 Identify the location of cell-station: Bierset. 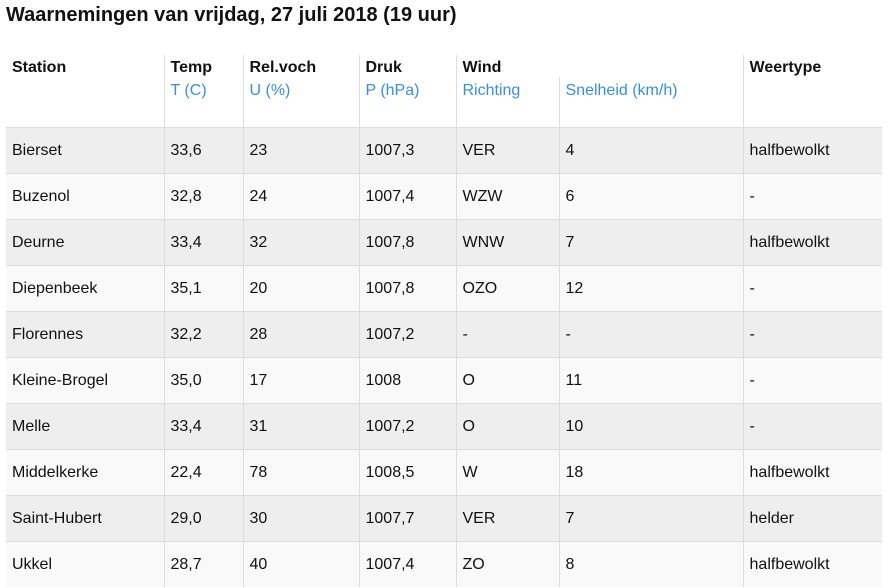
(85, 150).